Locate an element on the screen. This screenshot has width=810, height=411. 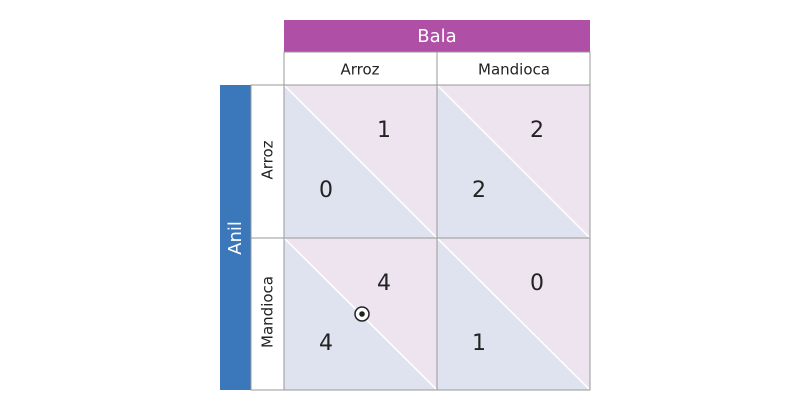
column-player-payoff: 2 is located at coordinates (537, 130).